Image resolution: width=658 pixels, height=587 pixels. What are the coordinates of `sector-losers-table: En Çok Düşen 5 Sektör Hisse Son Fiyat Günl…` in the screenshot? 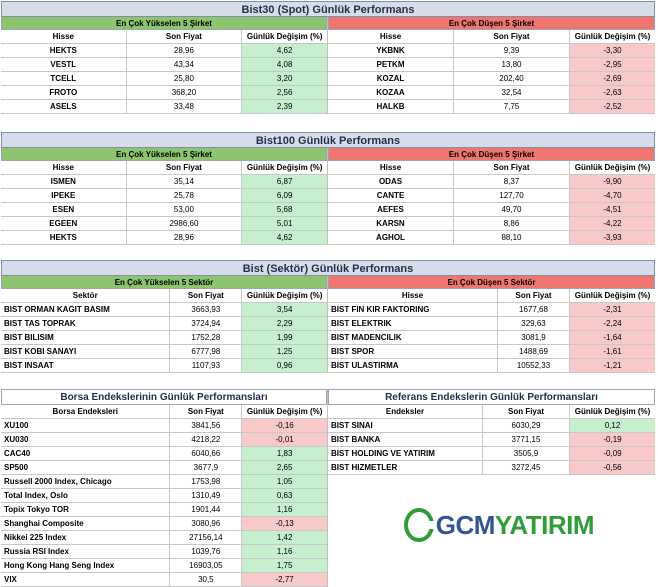 It's located at (491, 324).